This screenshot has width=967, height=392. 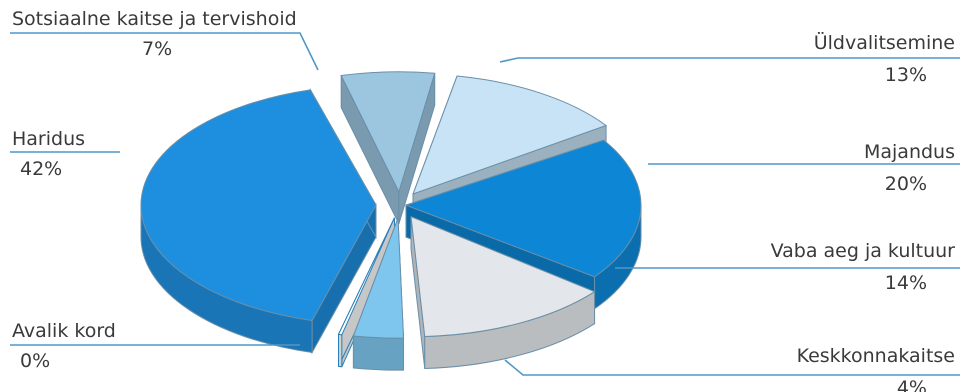 I want to click on slice-value-label: 14%, so click(x=905, y=283).